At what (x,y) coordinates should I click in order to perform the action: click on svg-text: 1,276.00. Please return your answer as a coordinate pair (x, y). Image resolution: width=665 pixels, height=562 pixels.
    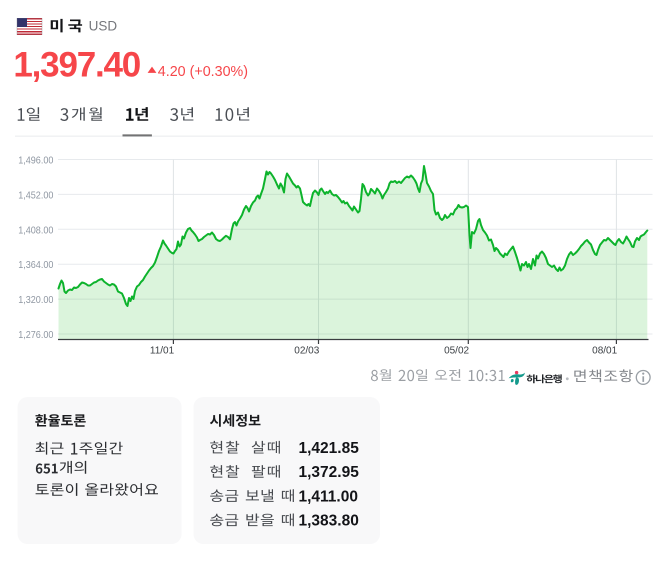
    Looking at the image, I should click on (35, 335).